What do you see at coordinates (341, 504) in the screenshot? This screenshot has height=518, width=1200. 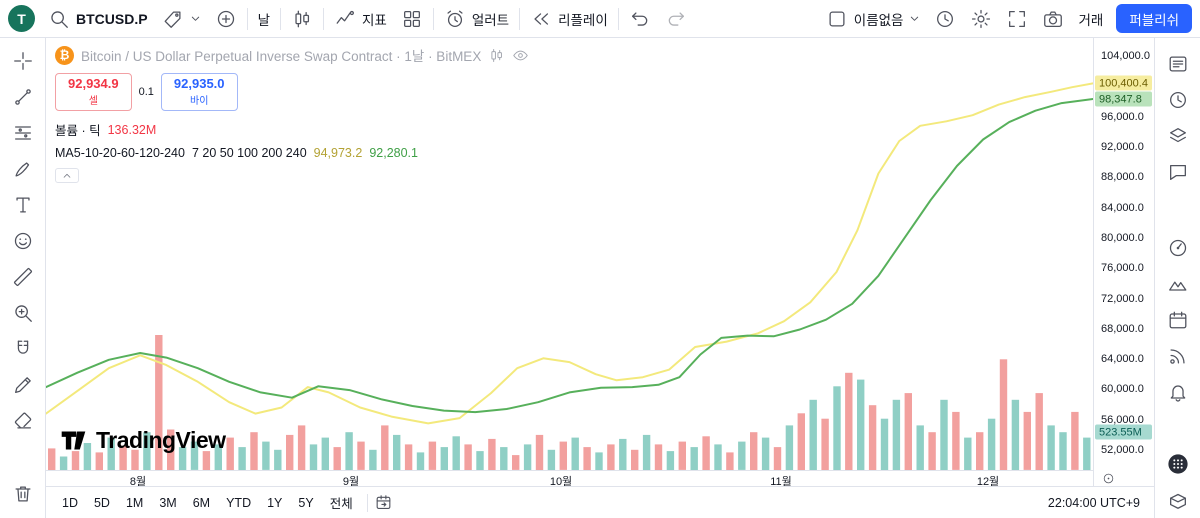 I see `timeframe-전체: 전체` at bounding box center [341, 504].